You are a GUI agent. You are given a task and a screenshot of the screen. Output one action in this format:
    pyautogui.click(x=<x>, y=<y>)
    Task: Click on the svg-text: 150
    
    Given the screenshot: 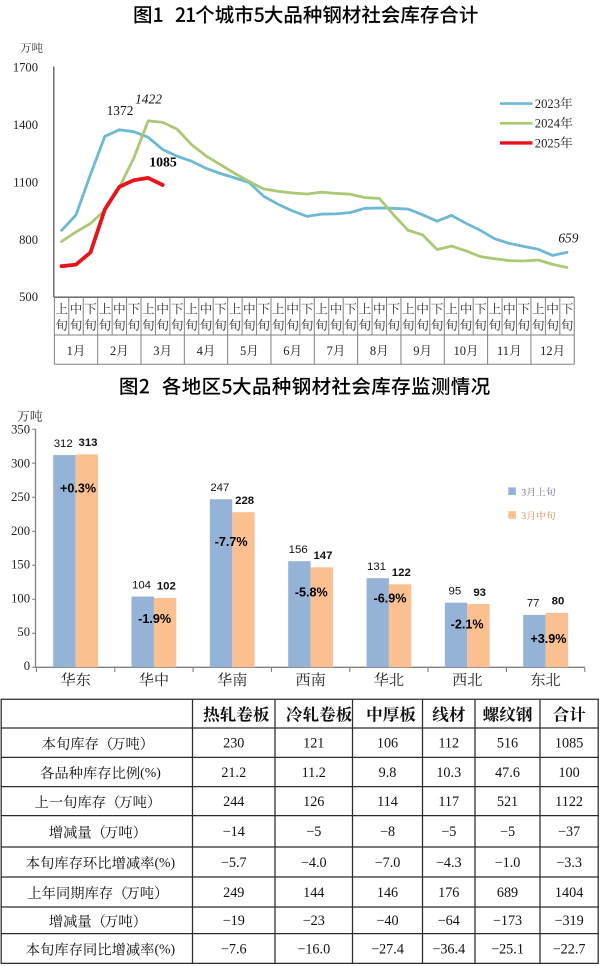 What is the action you would take?
    pyautogui.click(x=20, y=565)
    